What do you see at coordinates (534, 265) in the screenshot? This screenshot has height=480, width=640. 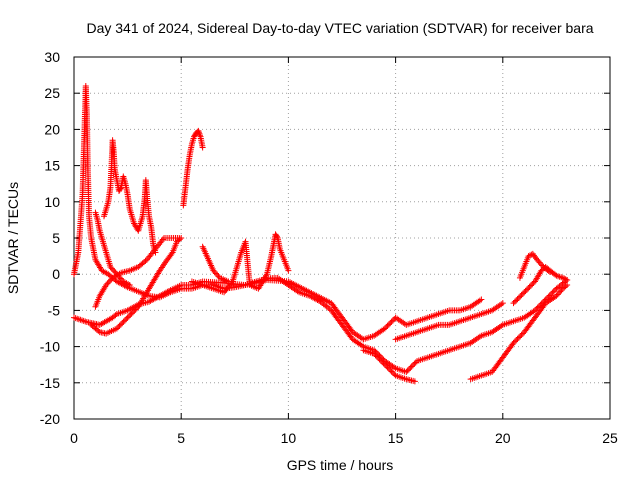 I see `series-track-m` at bounding box center [534, 265].